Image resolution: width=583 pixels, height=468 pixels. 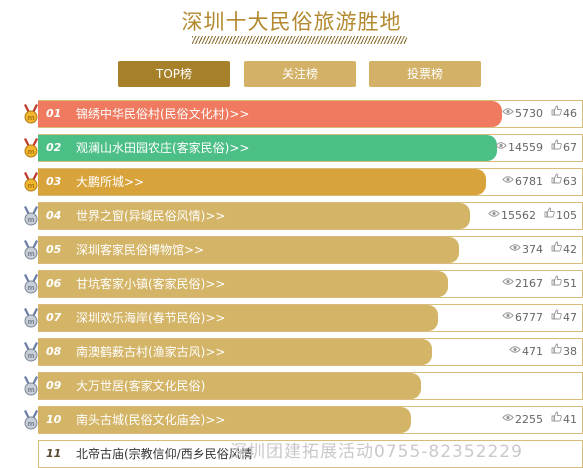 I want to click on row-stats: 374 42, so click(x=543, y=250).